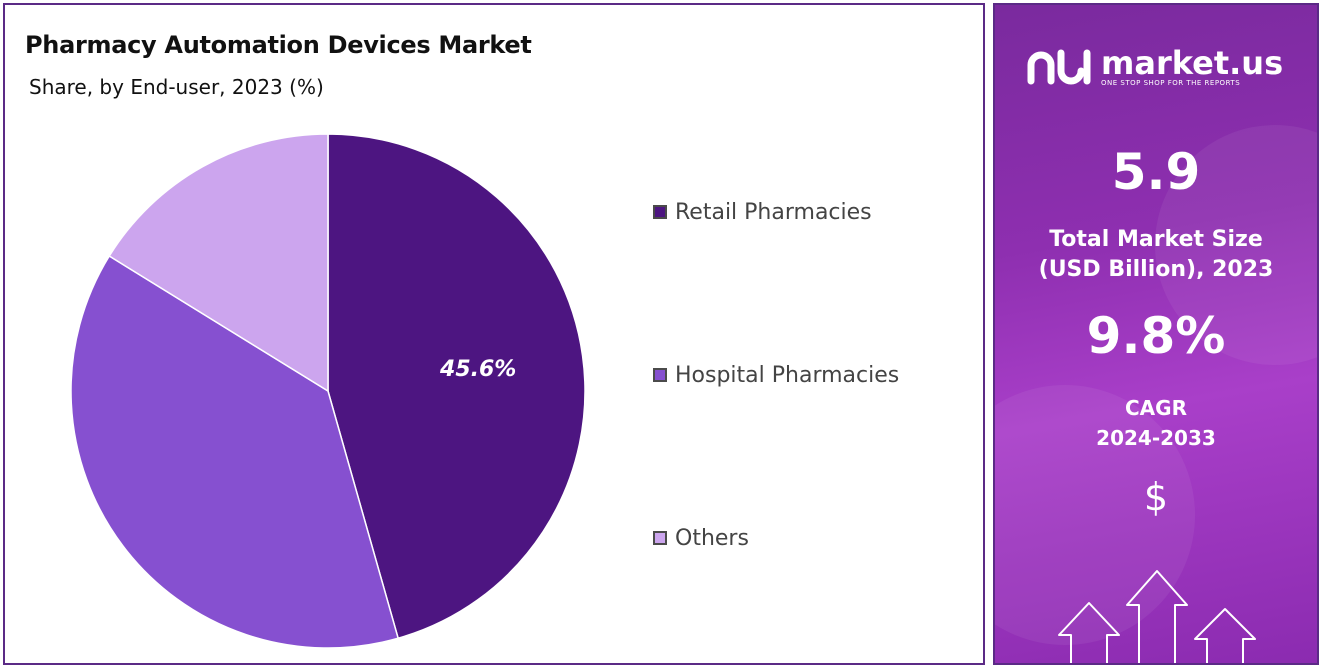 The width and height of the screenshot is (1322, 671). What do you see at coordinates (1156, 438) in the screenshot?
I see `cagr-label-line2: 2024-2033` at bounding box center [1156, 438].